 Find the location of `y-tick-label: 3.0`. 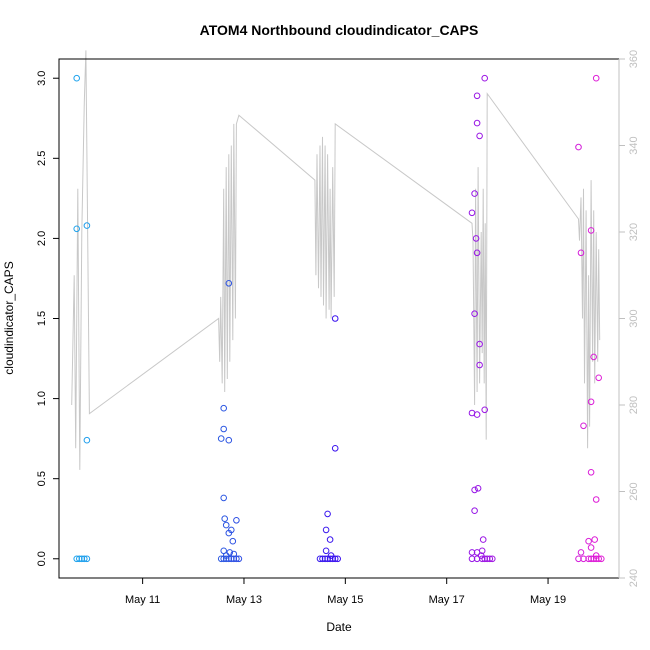

y-tick-label: 3.0 is located at coordinates (42, 78).